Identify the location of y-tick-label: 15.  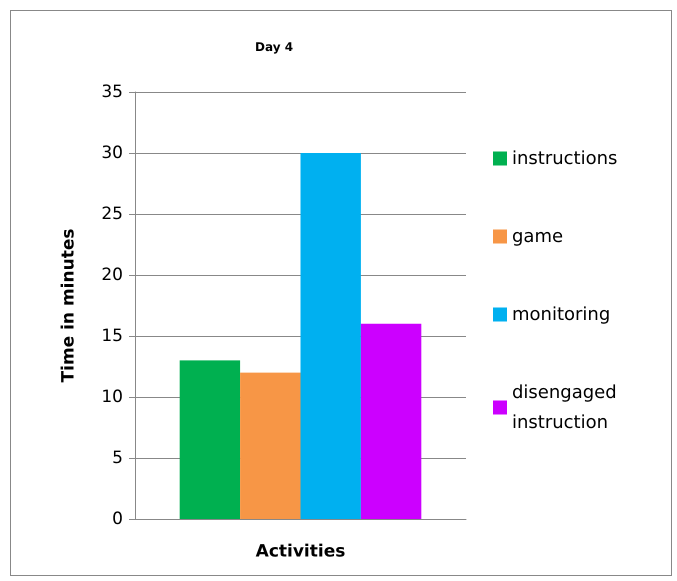
(112, 336).